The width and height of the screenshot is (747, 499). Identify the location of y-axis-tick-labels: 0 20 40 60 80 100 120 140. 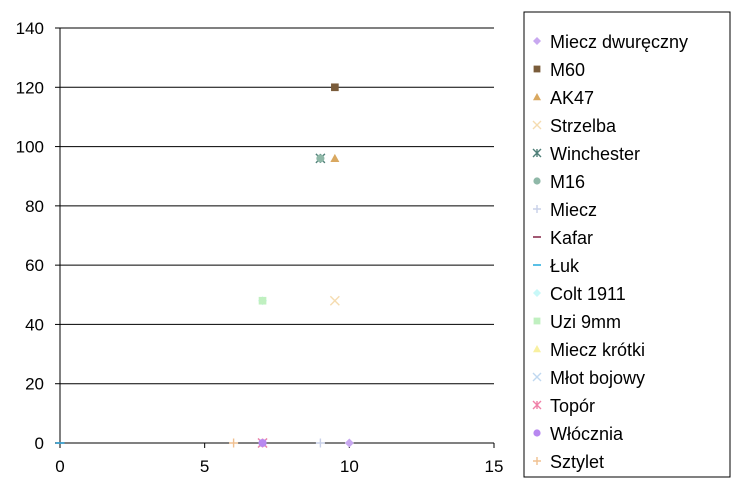
(30, 236).